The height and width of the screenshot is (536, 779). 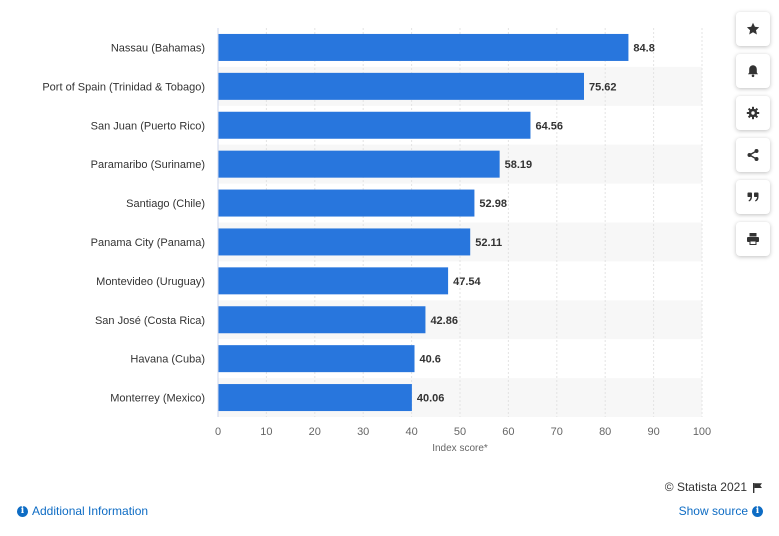 I want to click on x-tick-label: 30, so click(x=363, y=432).